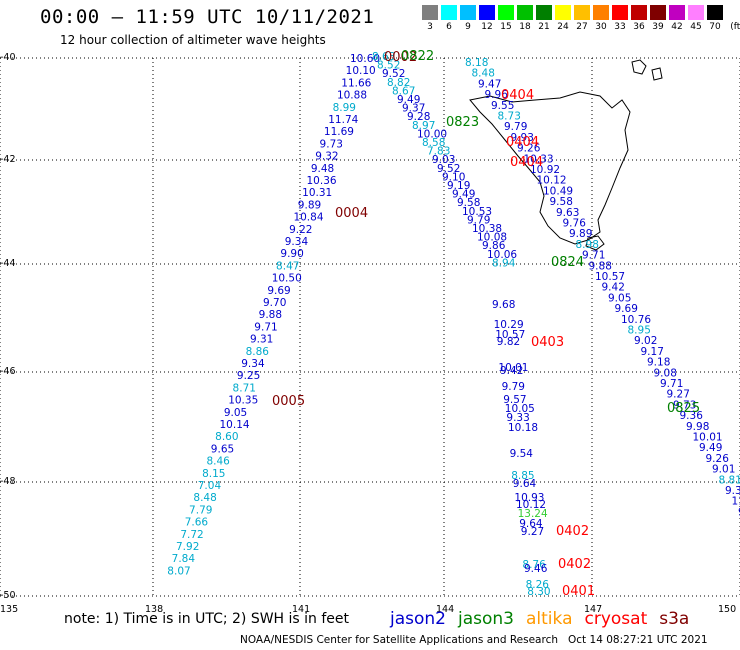 This screenshot has height=650, width=740. Describe the element at coordinates (513, 387) in the screenshot. I see `track4-value: 9.79` at that location.